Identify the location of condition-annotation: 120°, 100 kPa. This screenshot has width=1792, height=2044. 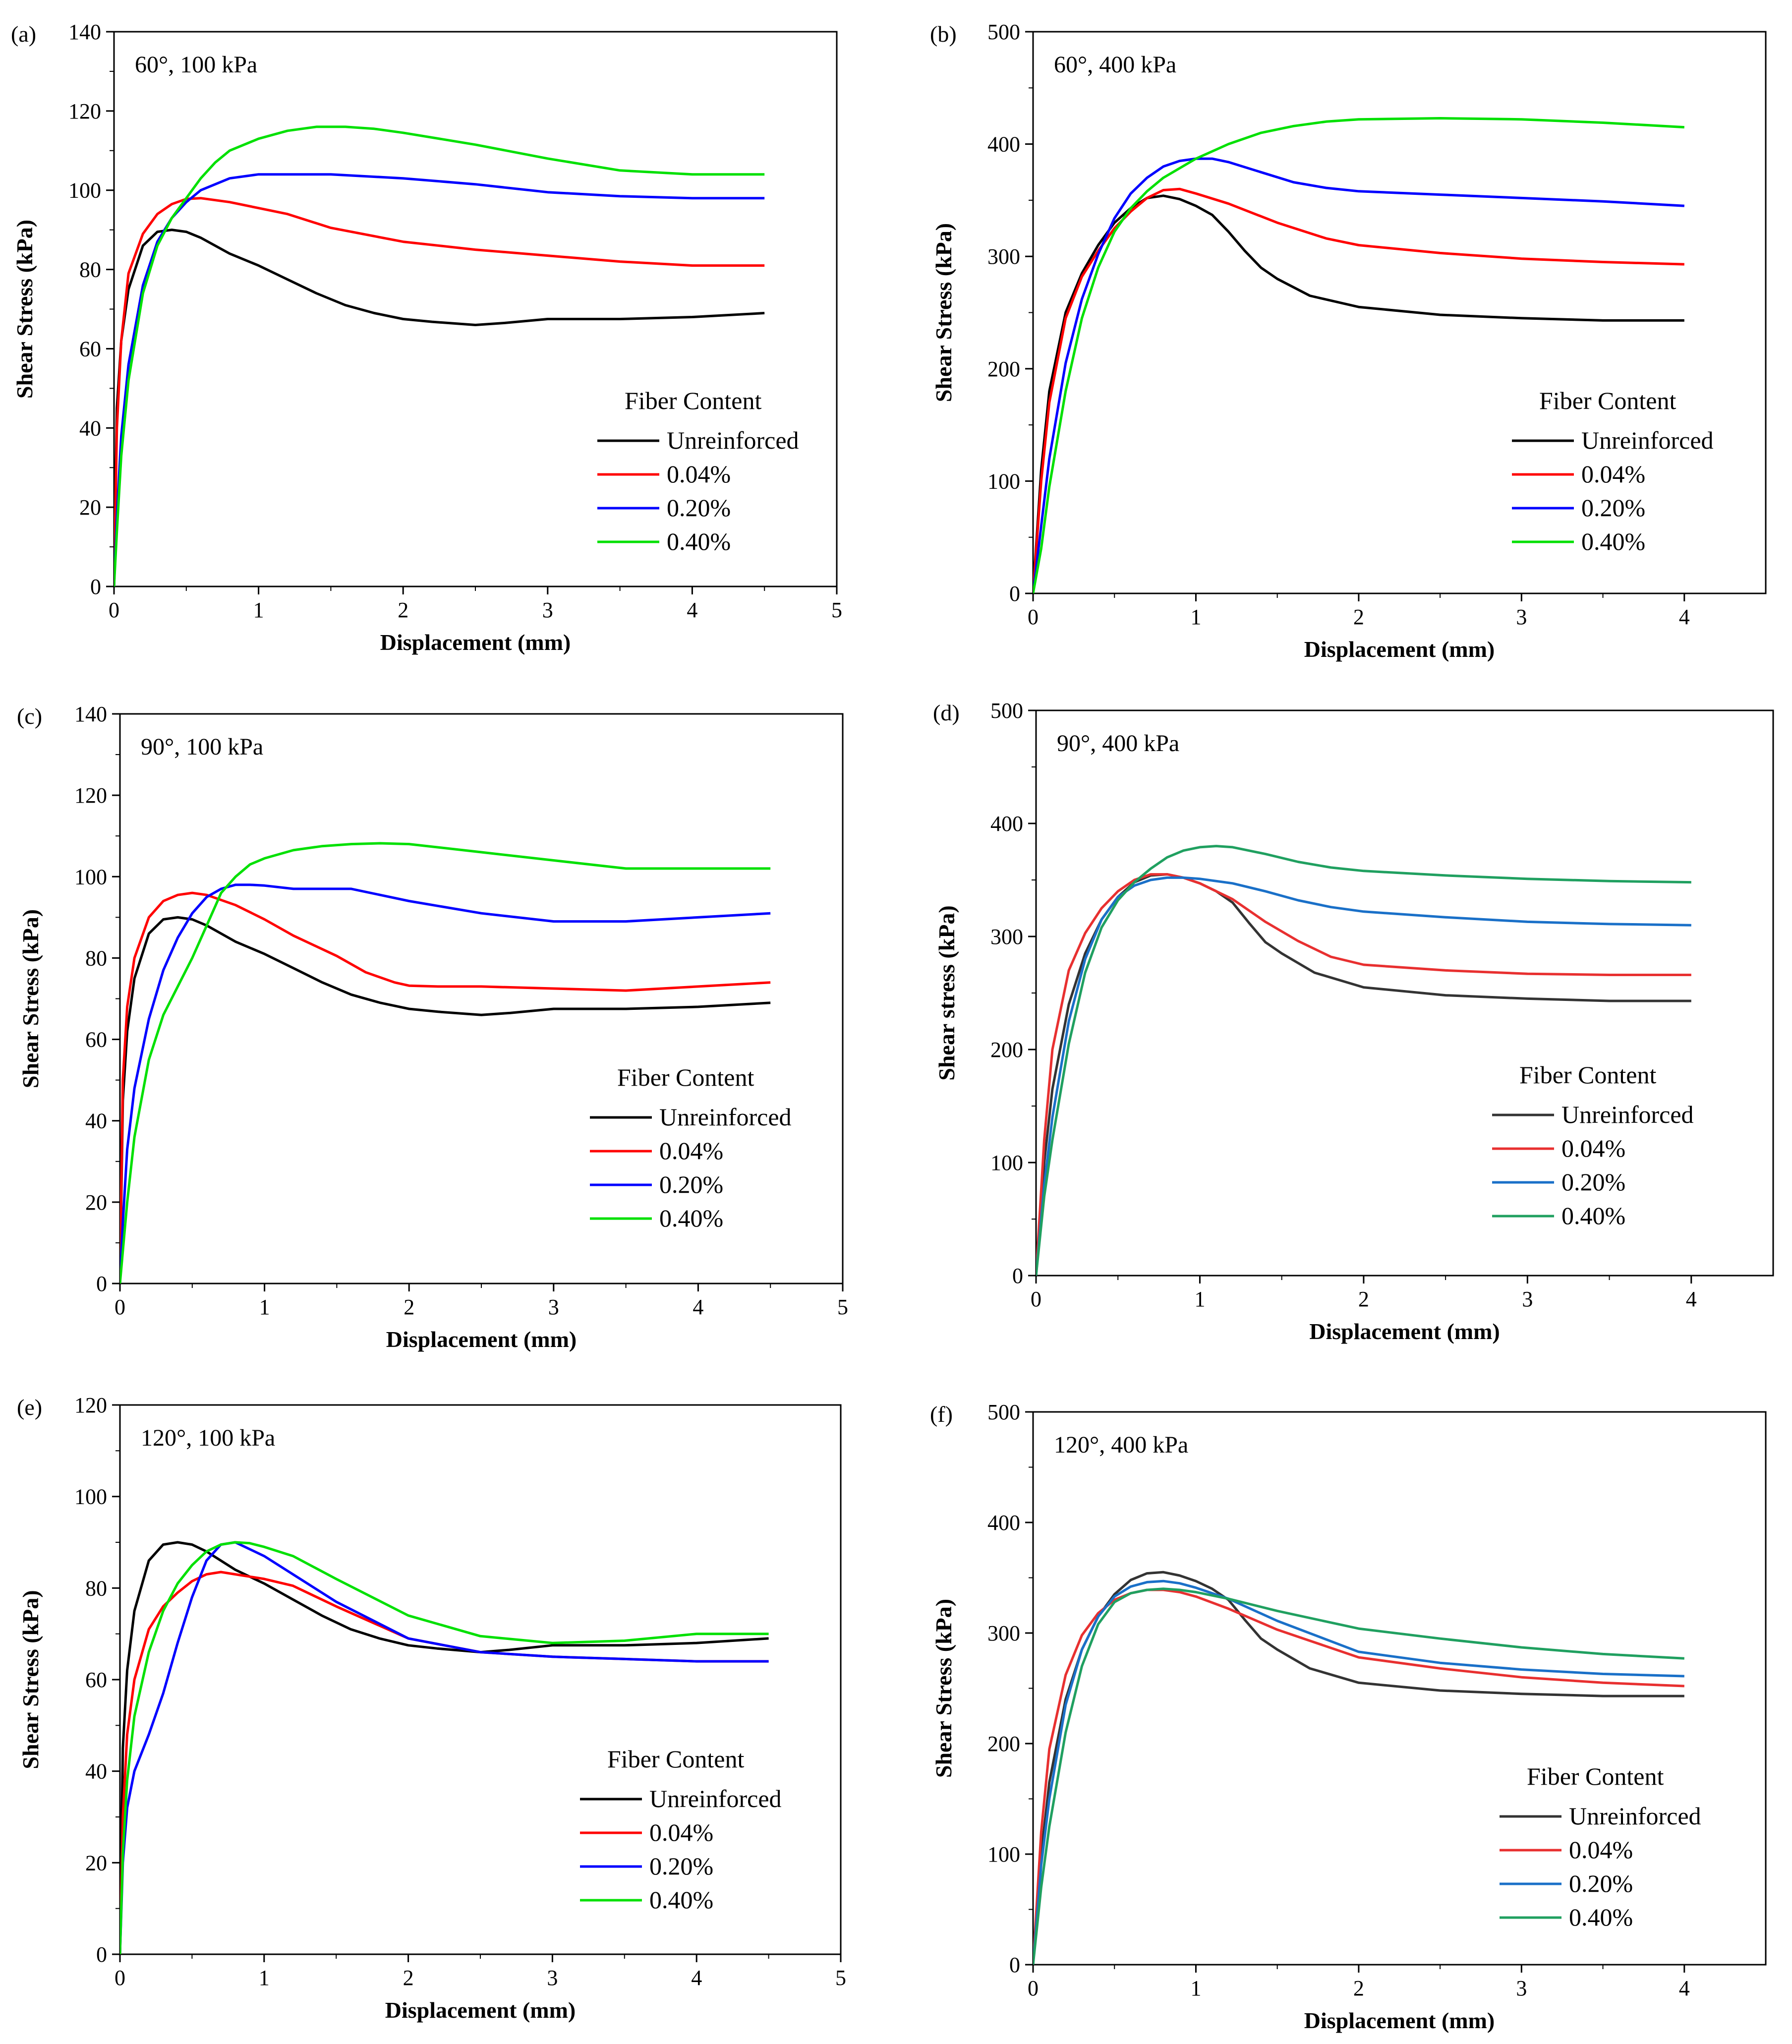
(208, 1438).